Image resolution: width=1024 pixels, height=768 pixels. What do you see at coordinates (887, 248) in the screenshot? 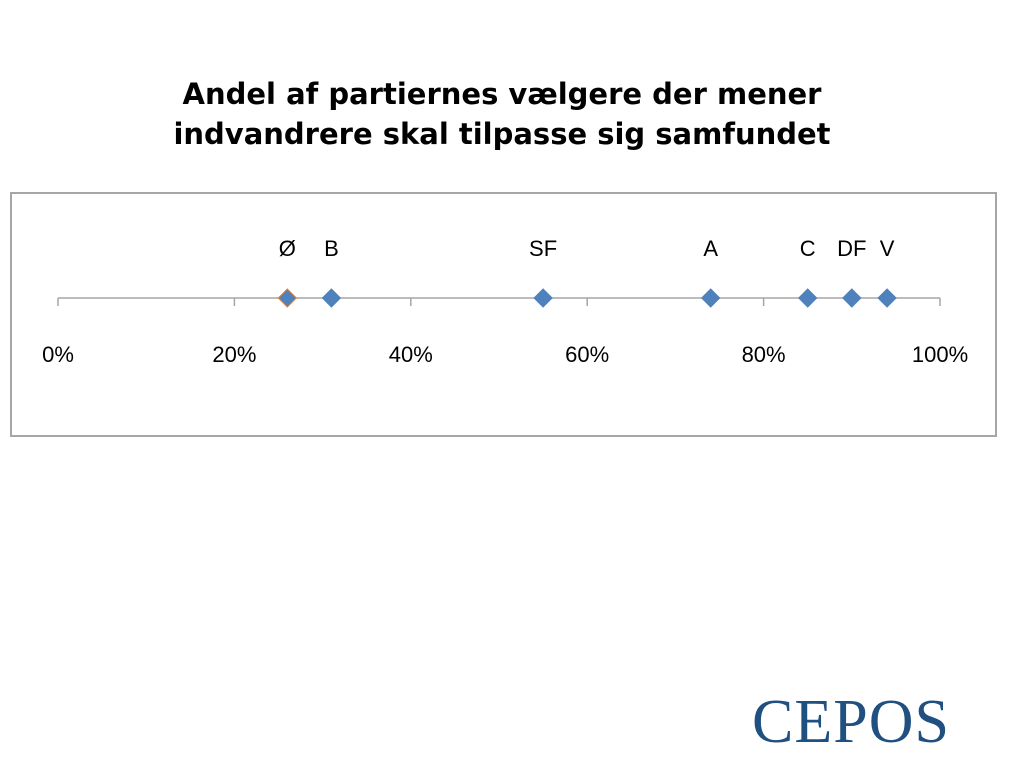
I see `point-label: V` at bounding box center [887, 248].